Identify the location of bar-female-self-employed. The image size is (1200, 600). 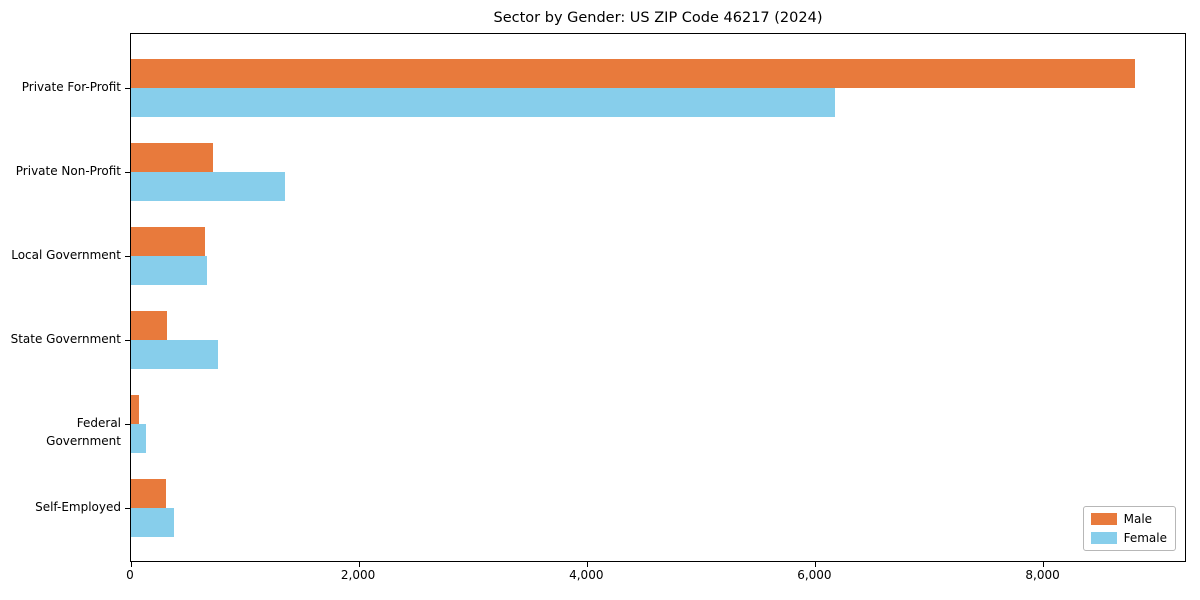
(153, 522).